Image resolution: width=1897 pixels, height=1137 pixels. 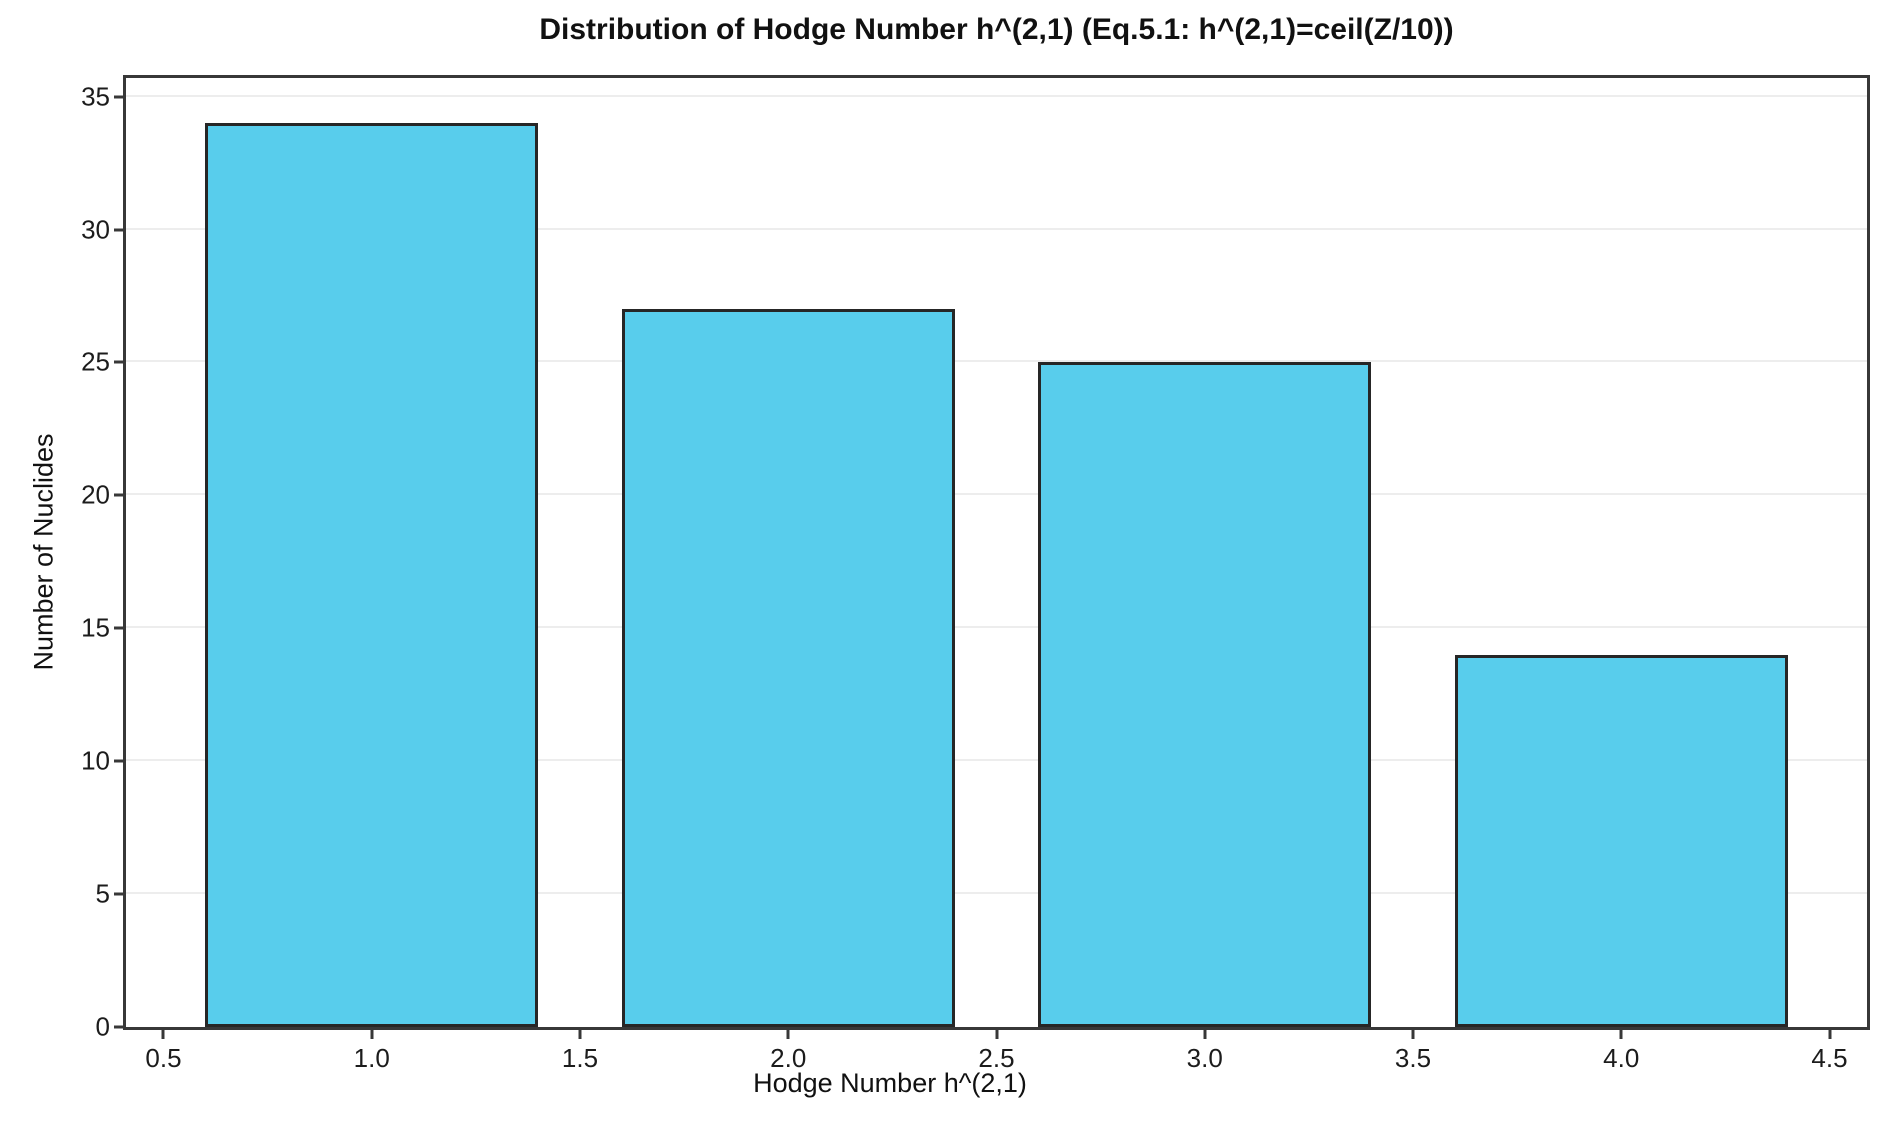 I want to click on y-tick-label: 10, so click(x=95, y=760).